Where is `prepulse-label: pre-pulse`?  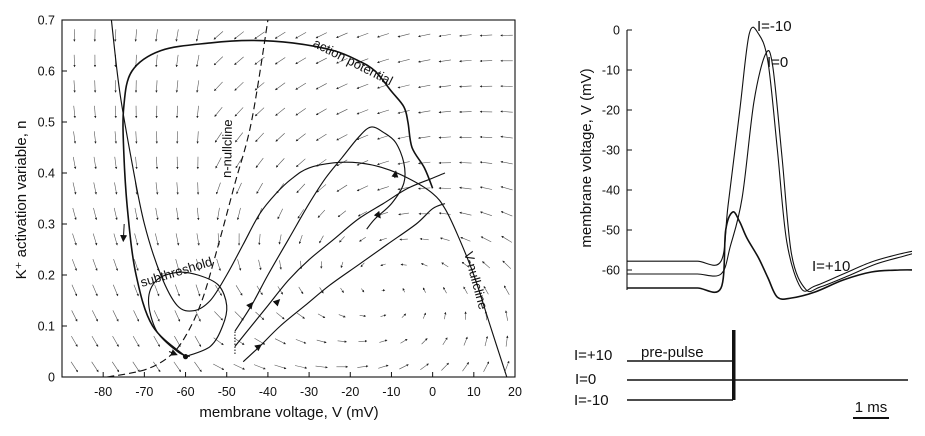
prepulse-label: pre-pulse is located at coordinates (672, 352).